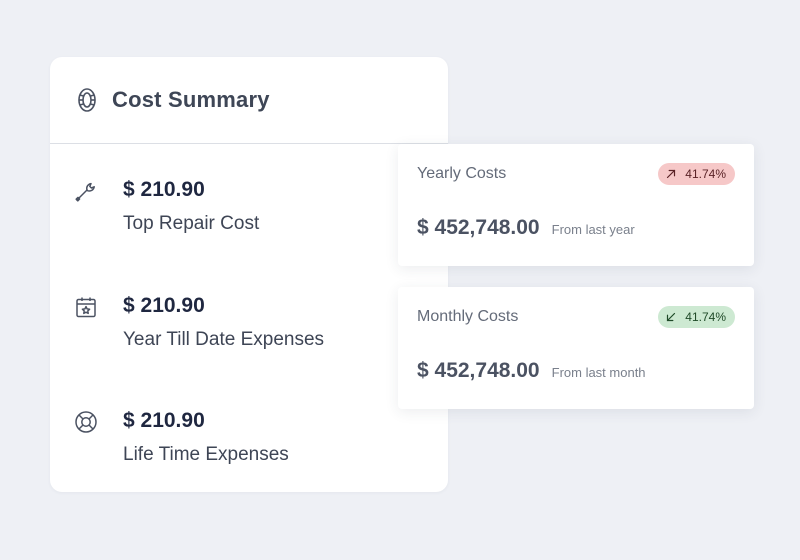 The image size is (800, 560). Describe the element at coordinates (705, 317) in the screenshot. I see `monthly-change-percent: 41.74%` at that location.